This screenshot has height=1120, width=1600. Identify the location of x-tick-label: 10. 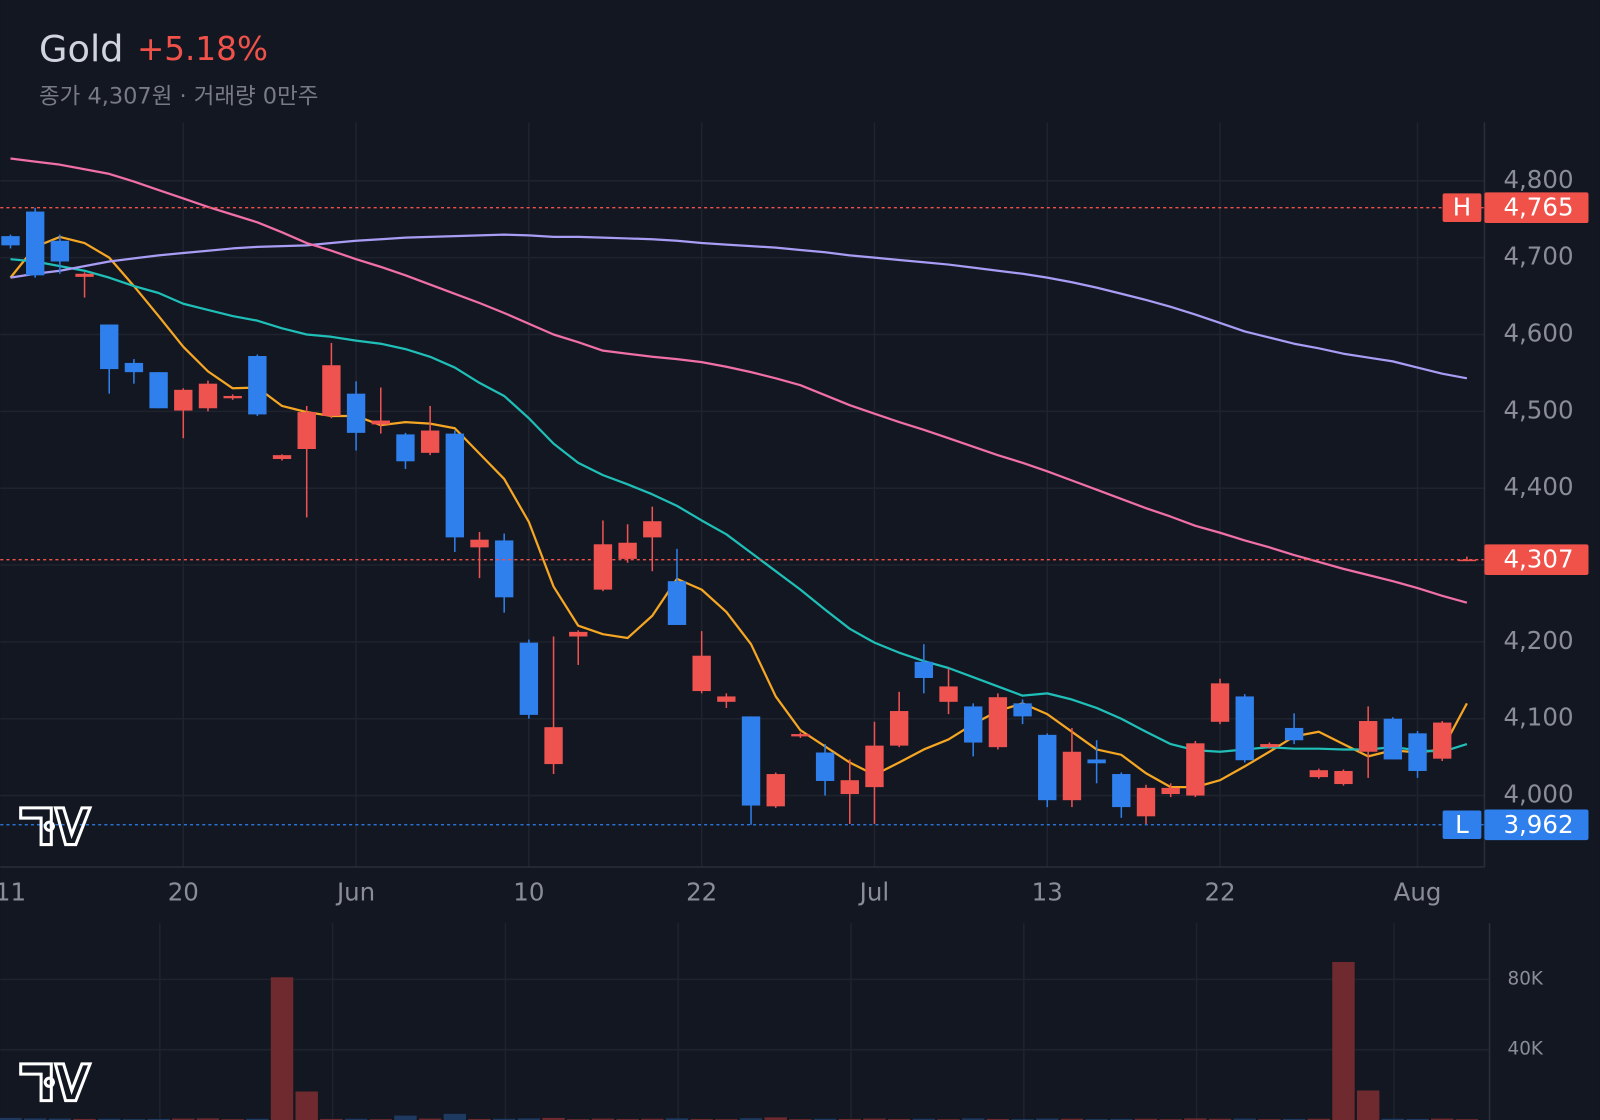
(528, 892).